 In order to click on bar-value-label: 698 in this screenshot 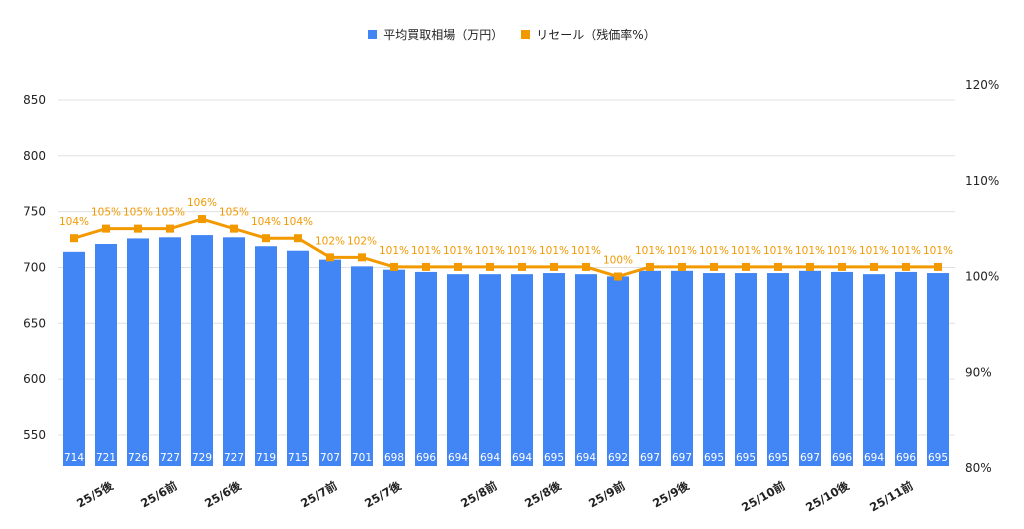, I will do `click(394, 458)`.